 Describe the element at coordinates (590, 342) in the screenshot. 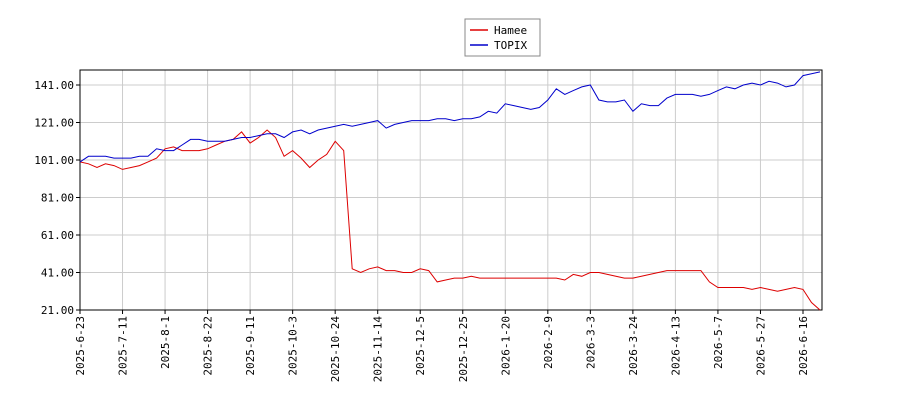

I see `x-tick-label: 2026-3-3` at that location.